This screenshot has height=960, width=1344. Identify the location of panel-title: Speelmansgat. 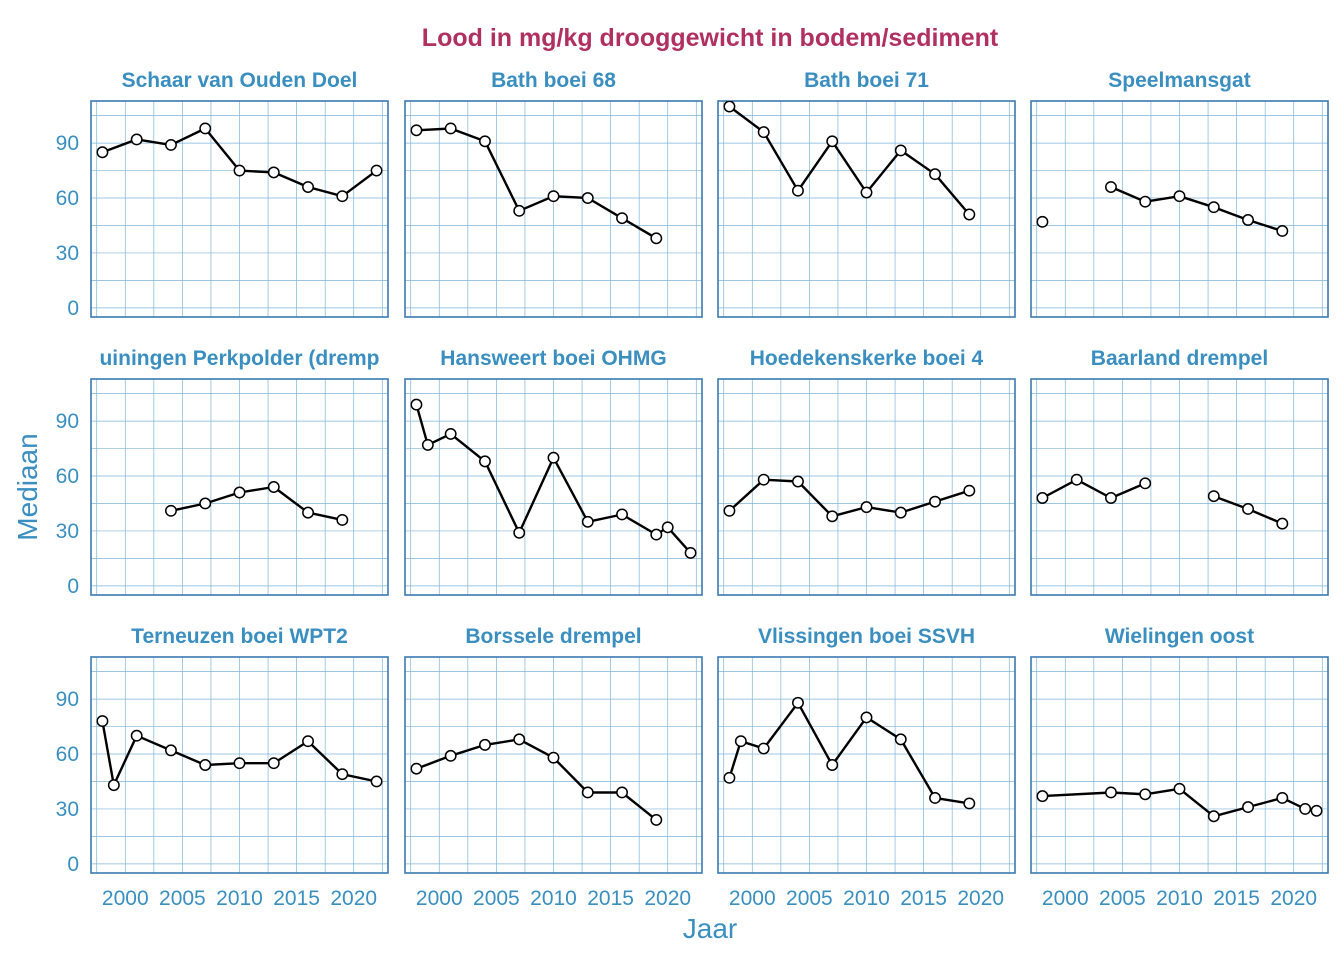
(1179, 80).